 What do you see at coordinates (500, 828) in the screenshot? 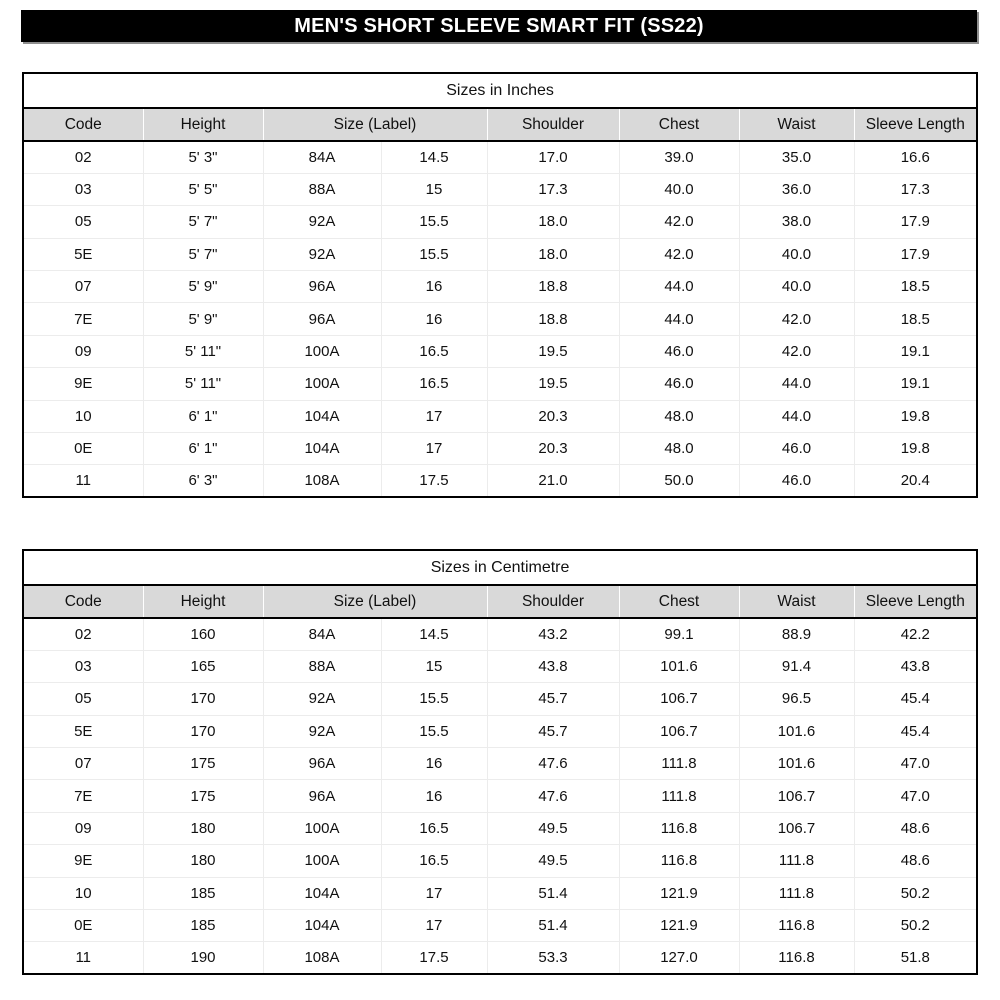
I see `table-row: 09 180 100A 16.5 49.5 116.8 106.7 48.6` at bounding box center [500, 828].